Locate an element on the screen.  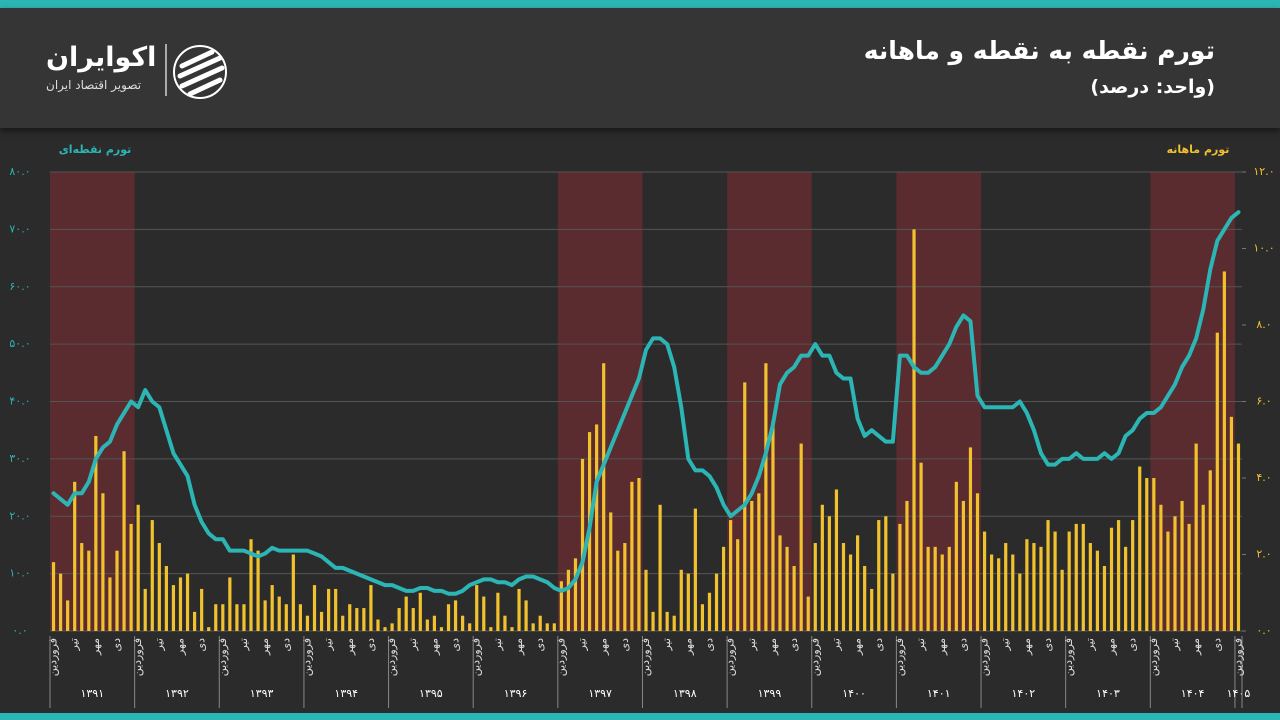
y-tick-label: ۲۰.۰ is located at coordinates (19, 515).